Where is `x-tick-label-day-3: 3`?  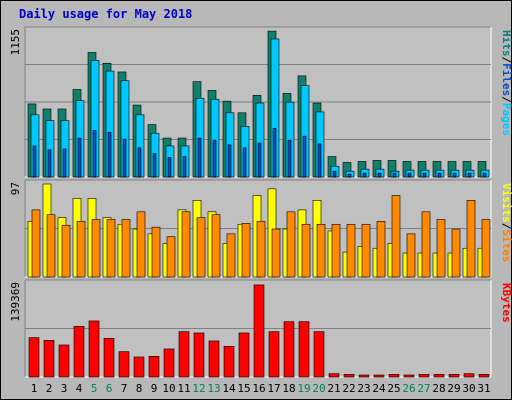 x-tick-label-day-3: 3 is located at coordinates (64, 388).